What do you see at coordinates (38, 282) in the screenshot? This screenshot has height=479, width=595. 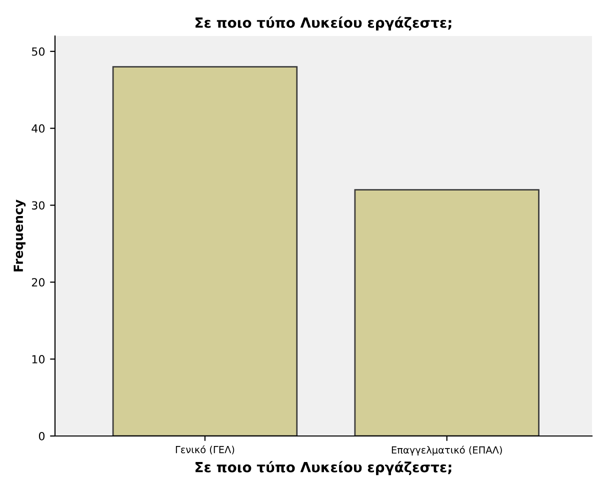 I see `y-tick-label: 20` at bounding box center [38, 282].